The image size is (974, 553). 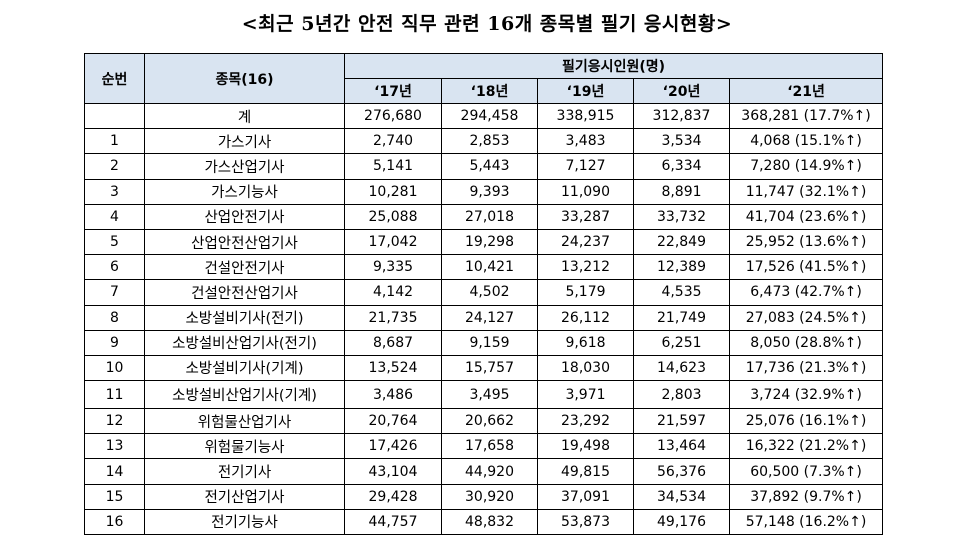 I want to click on applicants-cell: 7,127, so click(x=585, y=166).